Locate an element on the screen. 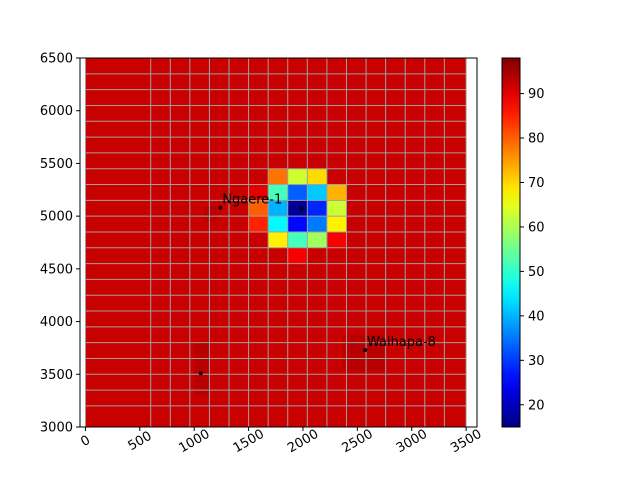 The height and width of the screenshot is (480, 640). x-tick: 1500 is located at coordinates (249, 442).